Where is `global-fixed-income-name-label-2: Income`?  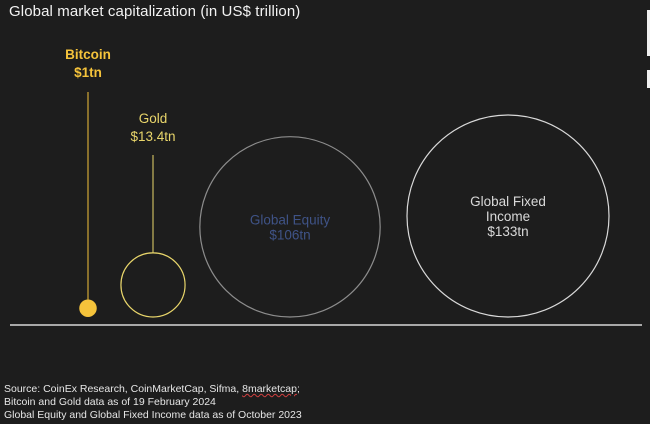 global-fixed-income-name-label-2: Income is located at coordinates (508, 216).